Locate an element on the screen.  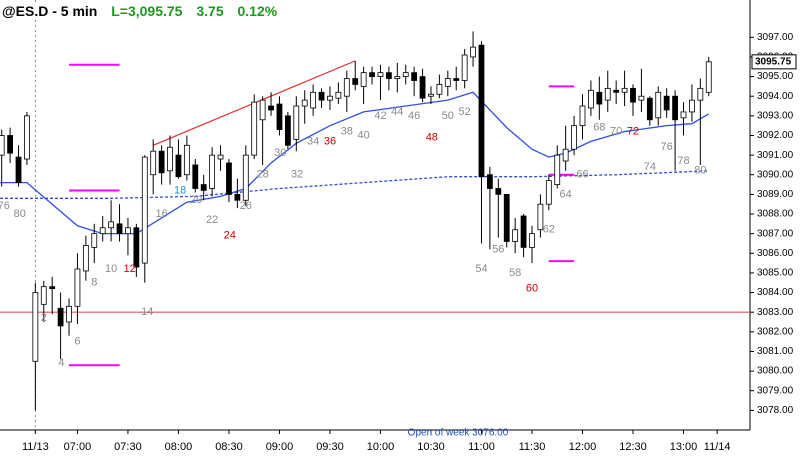
bar-count-label: 72 is located at coordinates (633, 131).